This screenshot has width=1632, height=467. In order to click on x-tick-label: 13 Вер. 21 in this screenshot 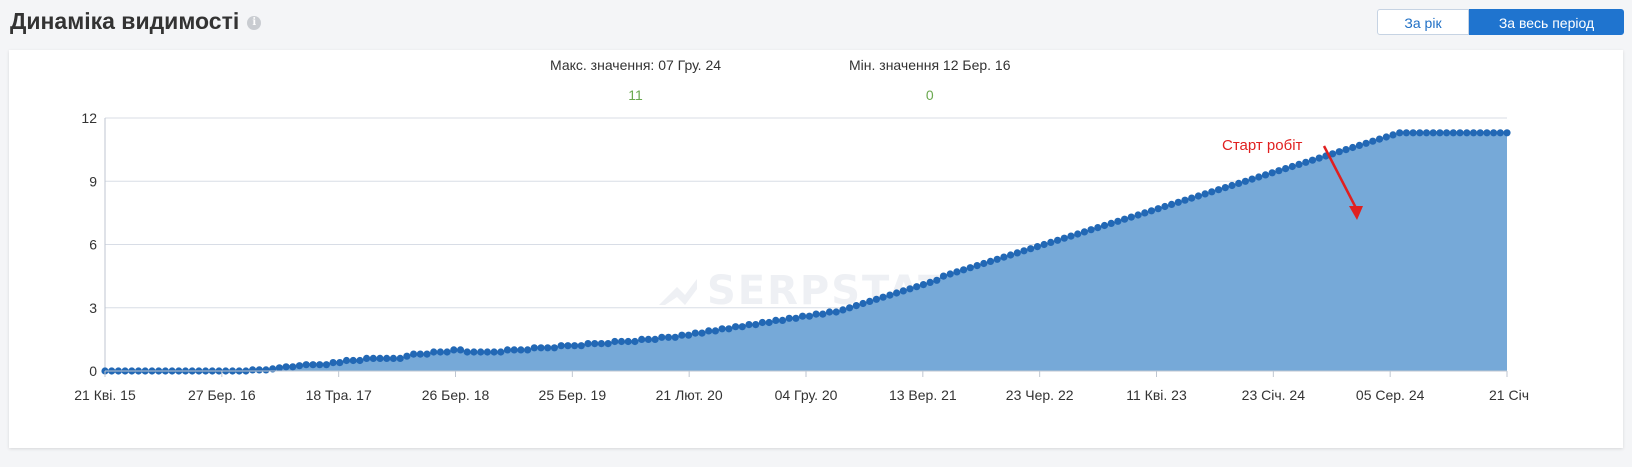, I will do `click(923, 395)`.